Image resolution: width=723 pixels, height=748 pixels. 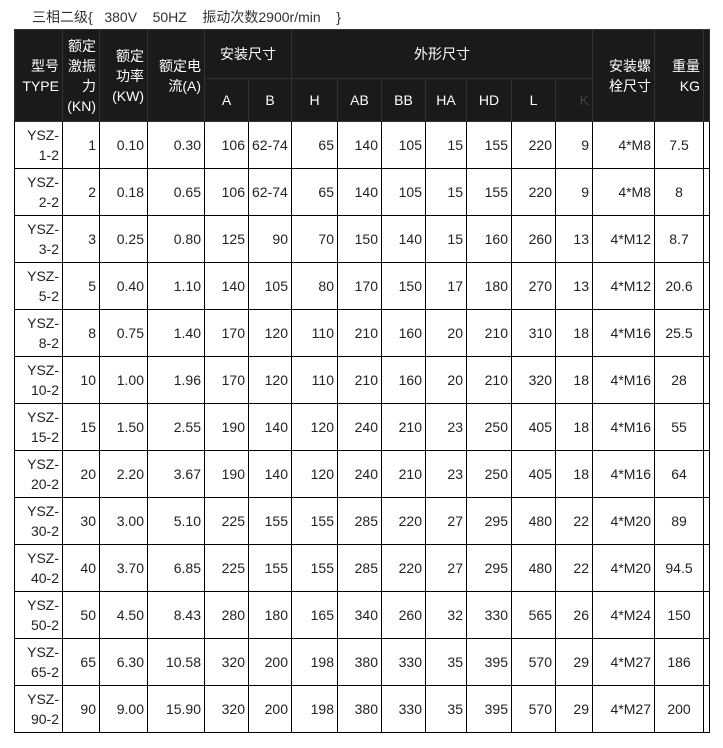 I want to click on cell: YSZ-30-2, so click(x=38, y=521).